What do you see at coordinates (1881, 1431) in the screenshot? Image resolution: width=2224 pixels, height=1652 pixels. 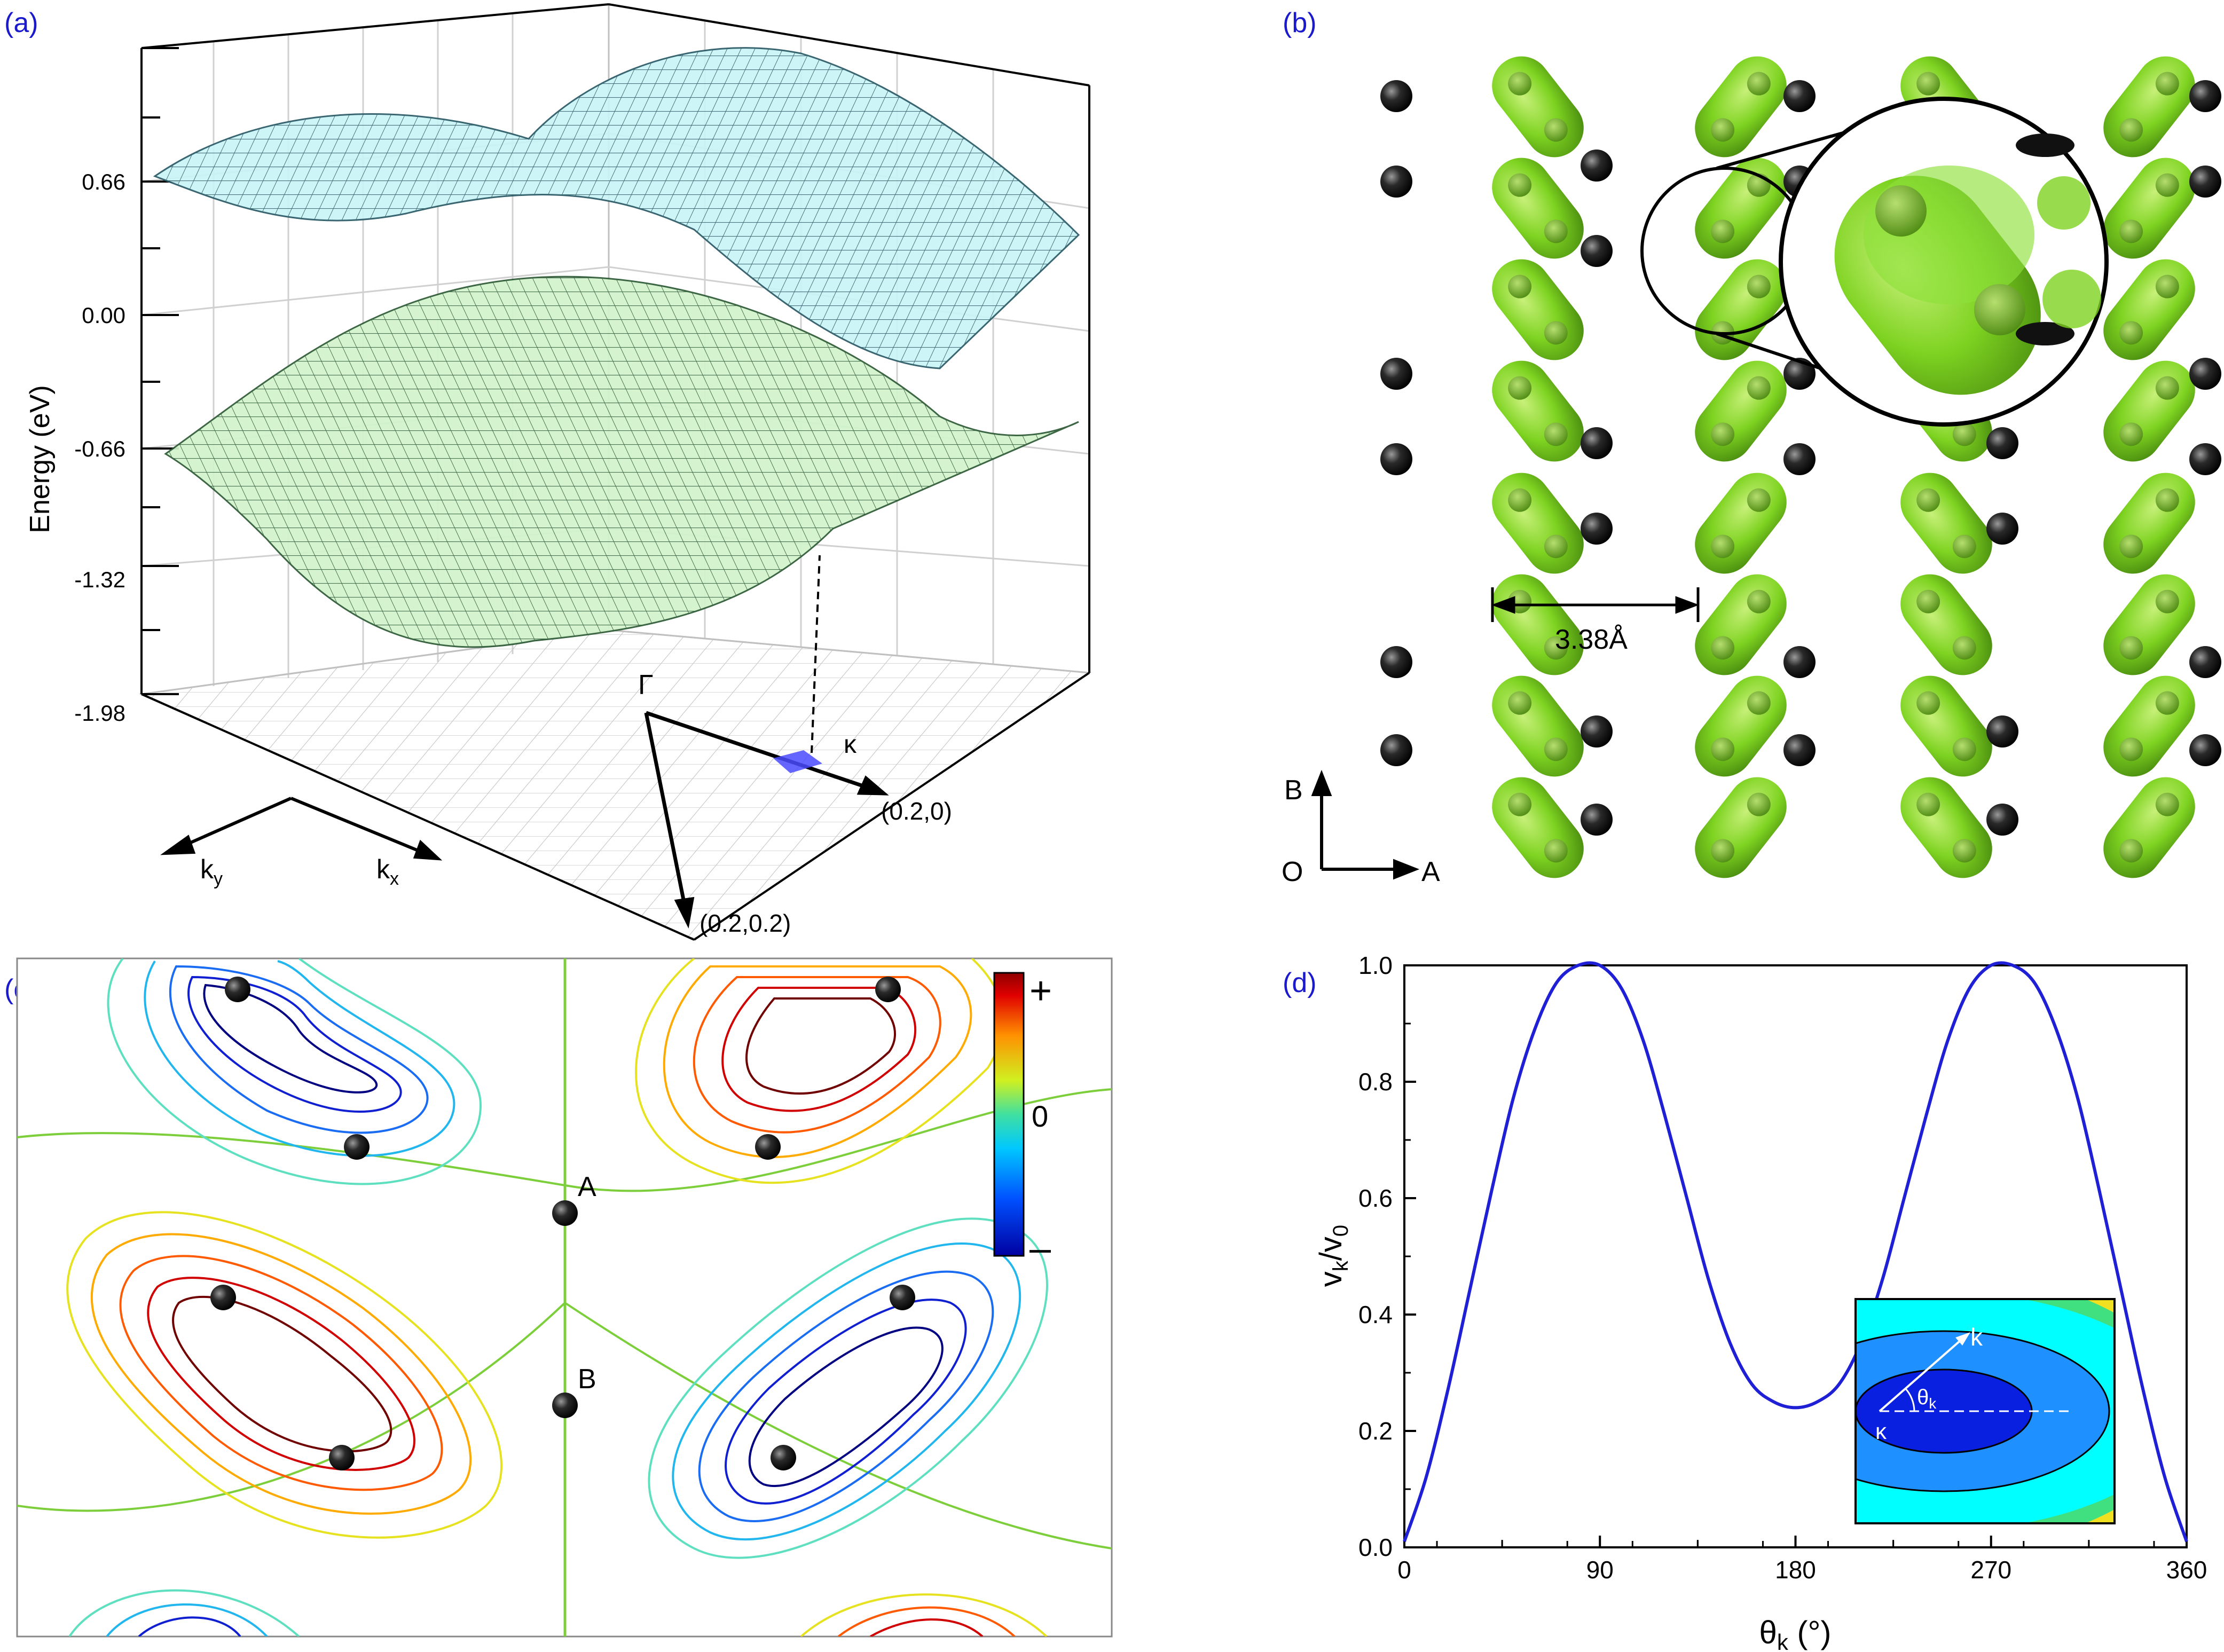 I see `inset-kappa-label: κ` at bounding box center [1881, 1431].